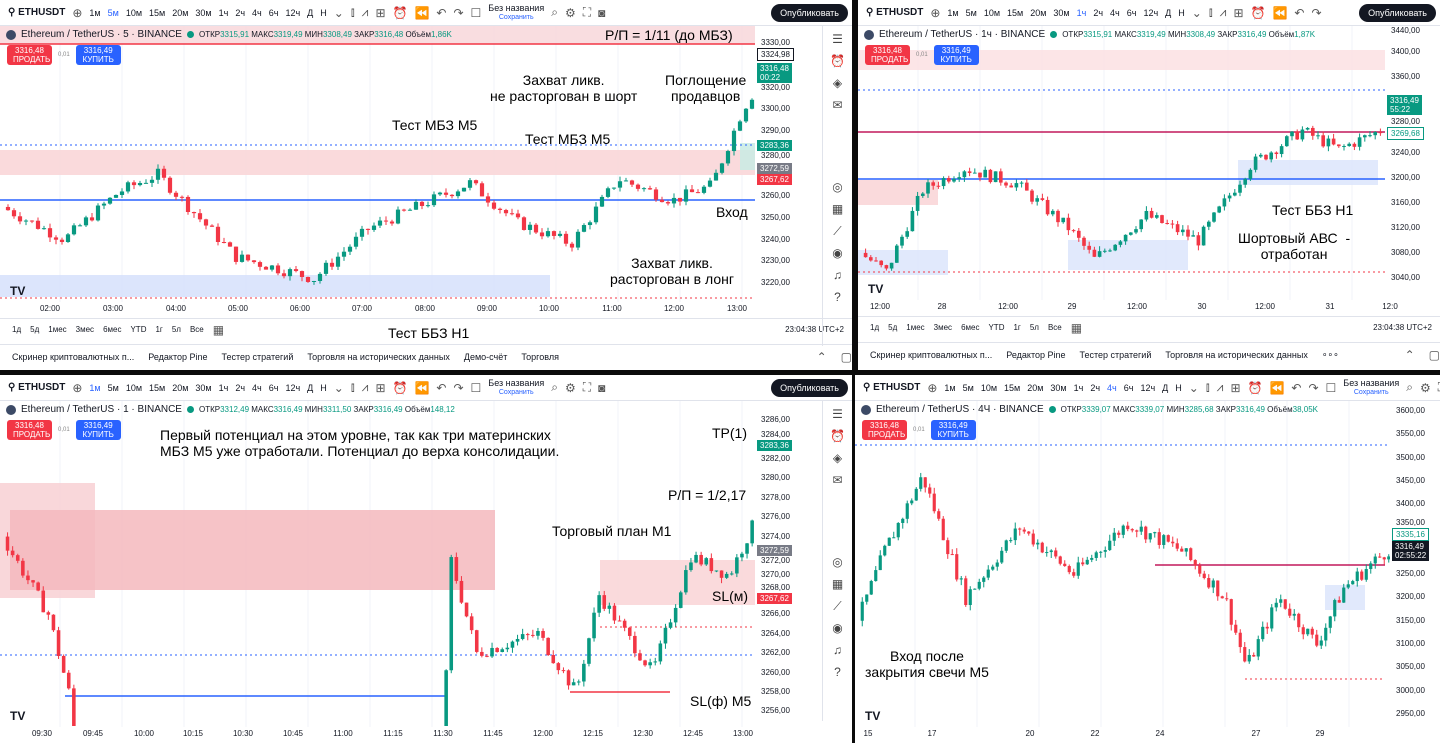 The width and height of the screenshot is (1440, 743). I want to click on redo-icon: ↷, so click(1313, 387).